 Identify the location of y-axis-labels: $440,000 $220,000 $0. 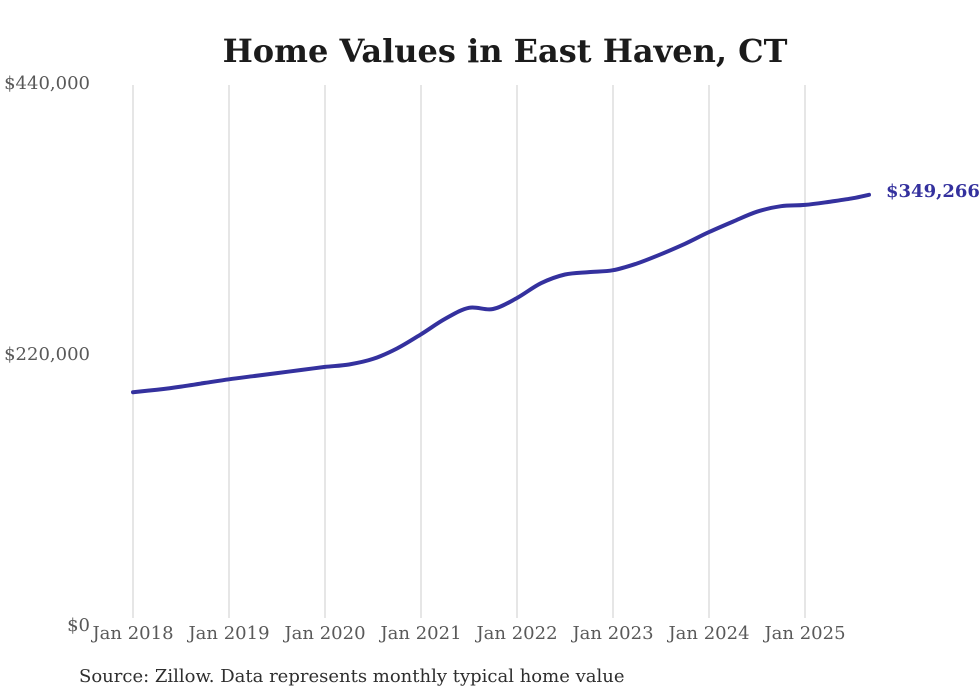
(47, 354).